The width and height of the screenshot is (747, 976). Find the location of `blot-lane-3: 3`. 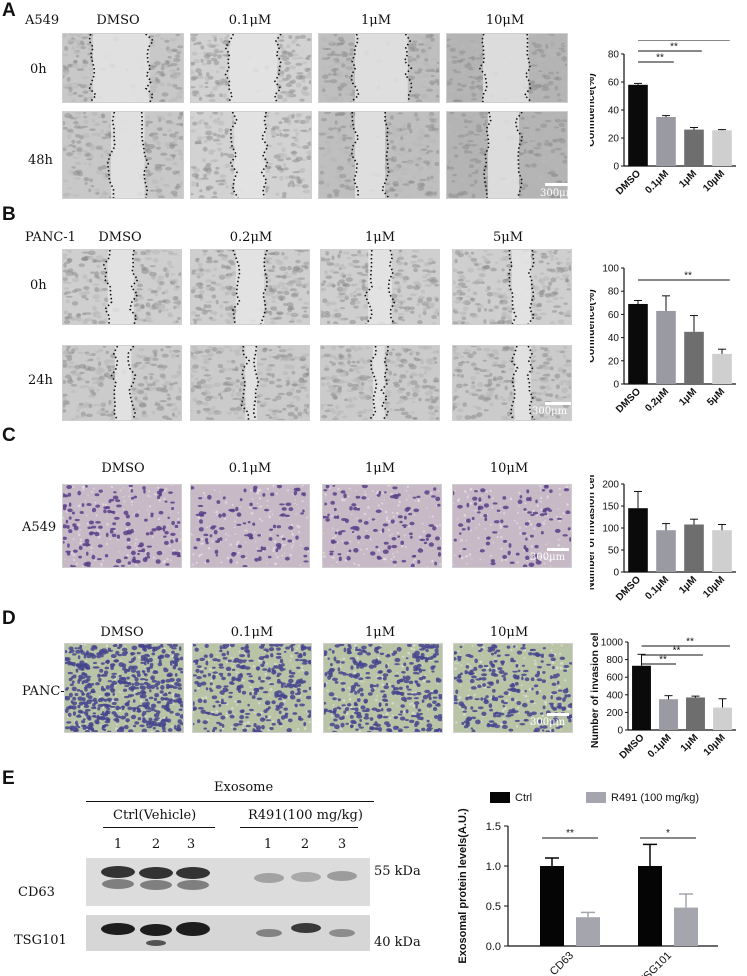

blot-lane-3: 3 is located at coordinates (191, 844).